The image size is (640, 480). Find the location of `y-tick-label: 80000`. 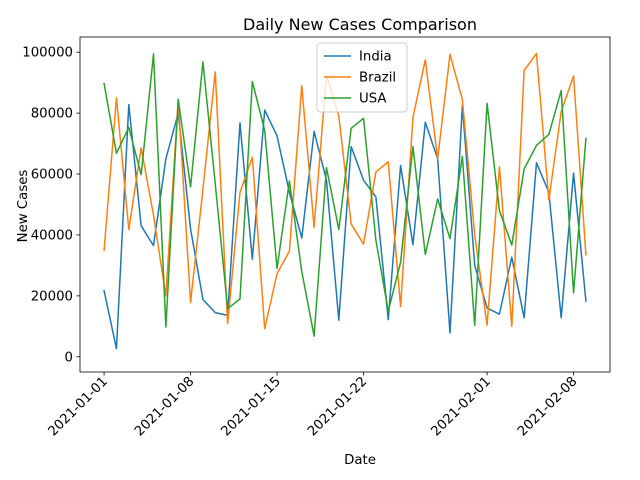

y-tick-label: 80000 is located at coordinates (52, 114).